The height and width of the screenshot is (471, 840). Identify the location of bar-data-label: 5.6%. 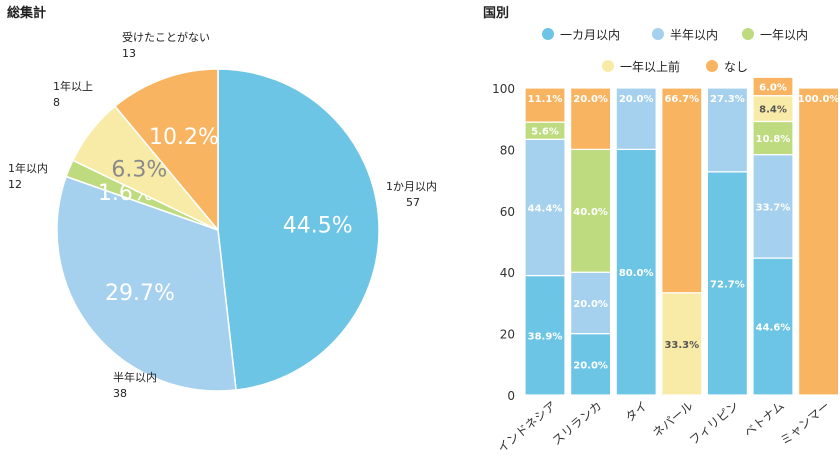
(545, 132).